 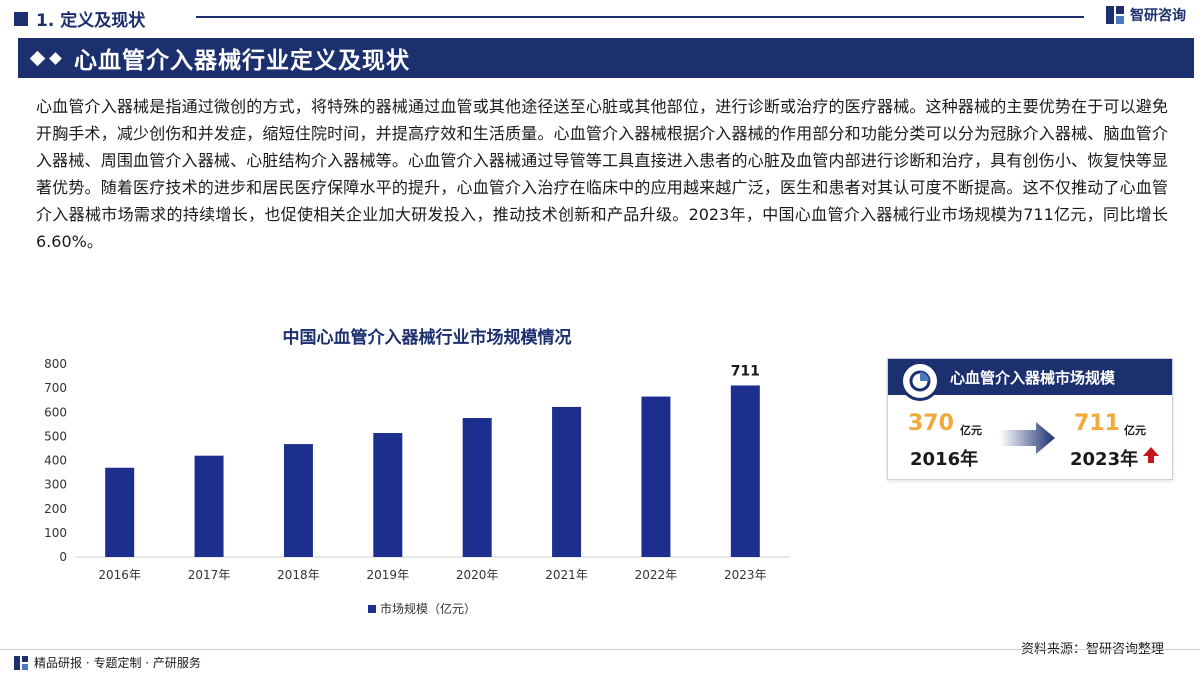 I want to click on summary-card-title: 心血管介入器械市场规模, so click(x=1033, y=377).